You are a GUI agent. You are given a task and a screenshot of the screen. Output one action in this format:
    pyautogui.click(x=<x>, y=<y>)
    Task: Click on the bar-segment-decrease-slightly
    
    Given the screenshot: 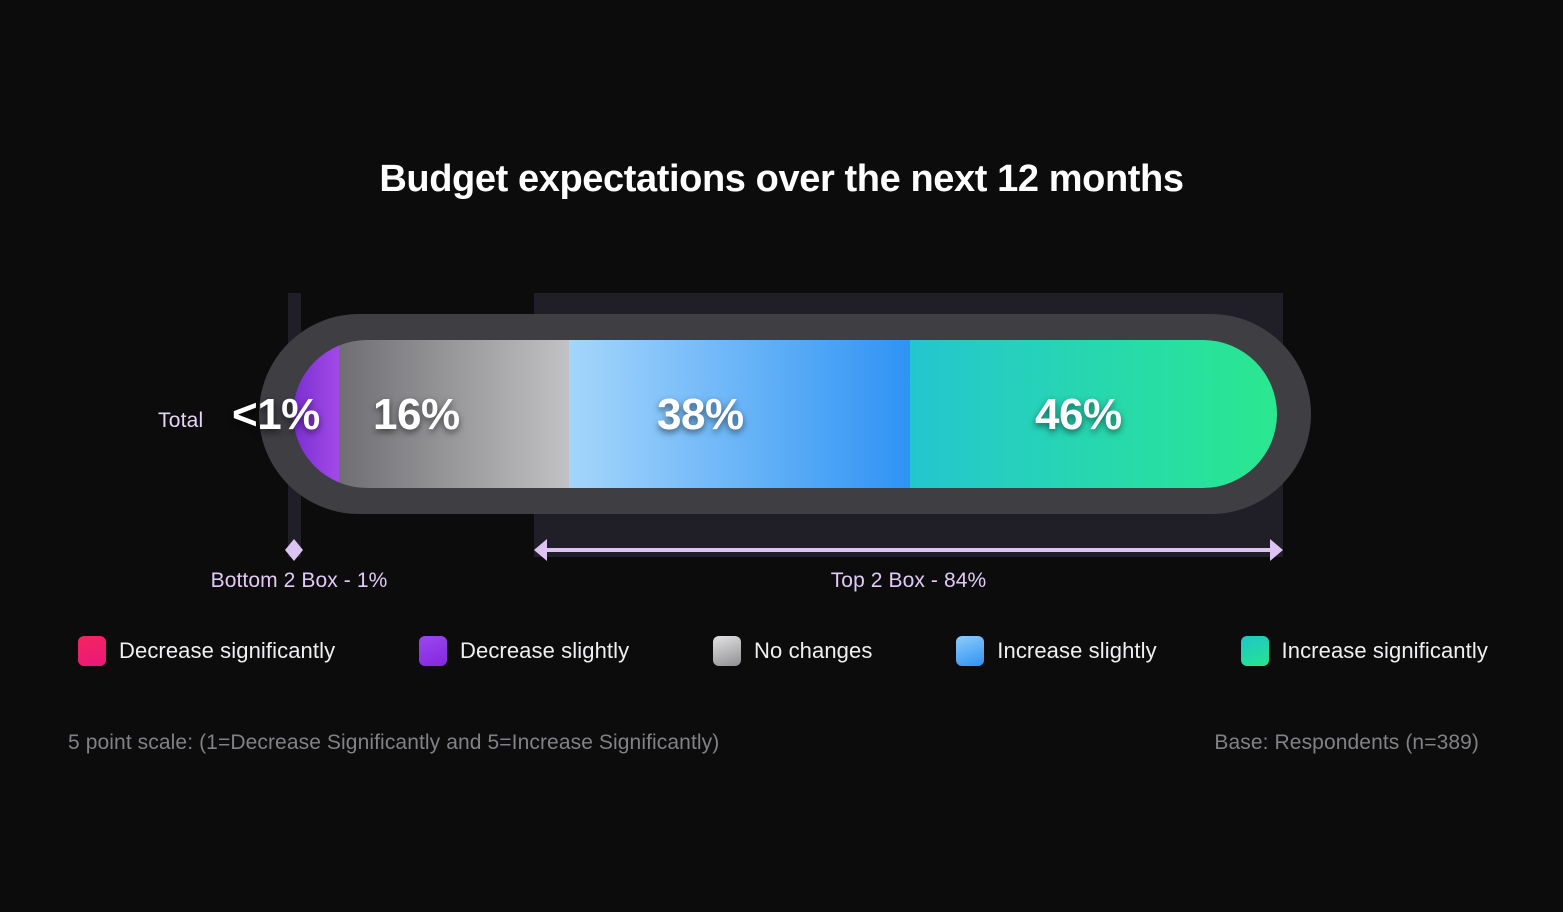 What is the action you would take?
    pyautogui.click(x=316, y=414)
    